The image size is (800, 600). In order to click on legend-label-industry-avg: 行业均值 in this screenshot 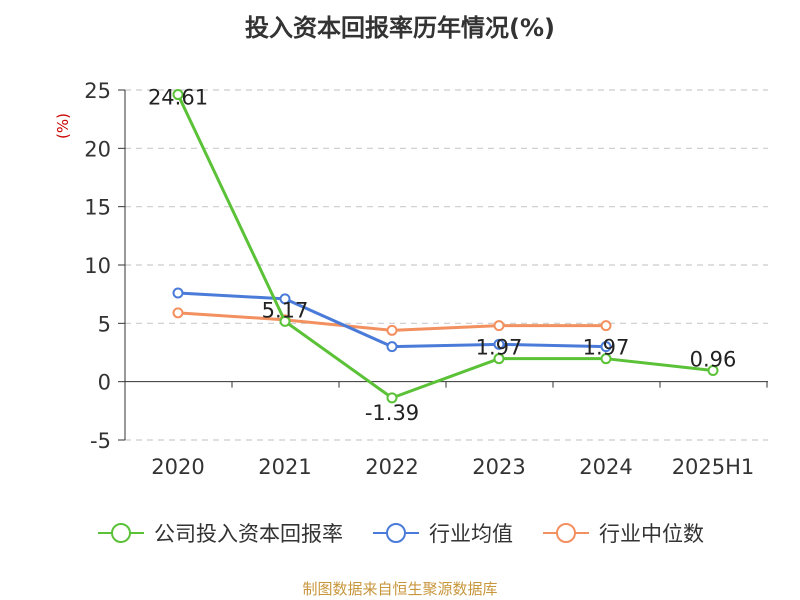, I will do `click(471, 534)`.